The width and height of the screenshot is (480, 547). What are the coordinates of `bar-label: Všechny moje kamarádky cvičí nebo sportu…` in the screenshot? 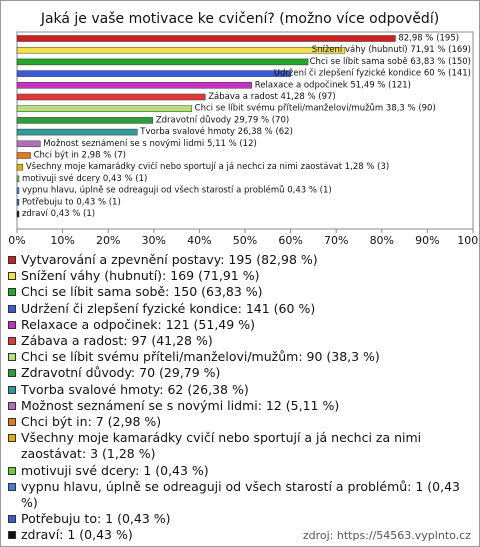 It's located at (207, 166).